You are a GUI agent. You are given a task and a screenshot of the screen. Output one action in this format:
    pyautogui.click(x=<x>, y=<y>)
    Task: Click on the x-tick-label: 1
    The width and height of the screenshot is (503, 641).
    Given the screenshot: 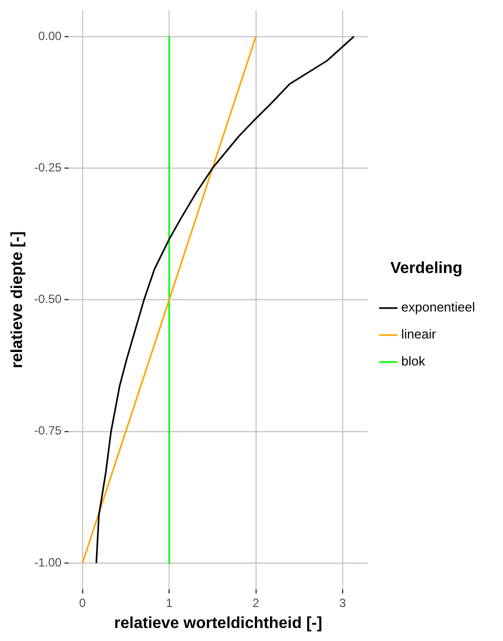 What is the action you would take?
    pyautogui.click(x=169, y=603)
    